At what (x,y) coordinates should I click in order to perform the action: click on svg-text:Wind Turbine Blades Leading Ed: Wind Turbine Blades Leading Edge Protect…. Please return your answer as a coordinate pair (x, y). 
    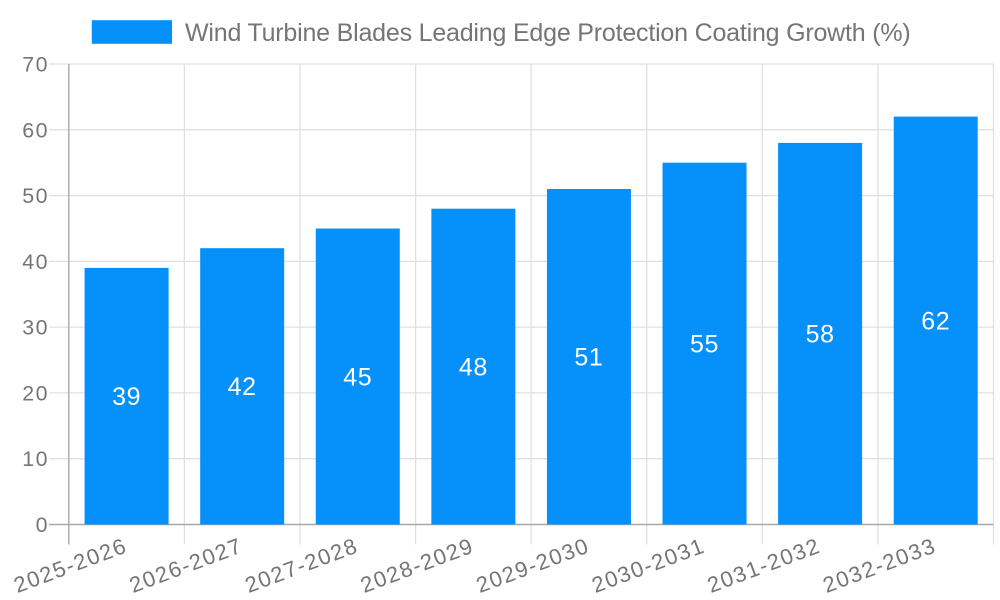
    Looking at the image, I should click on (548, 33).